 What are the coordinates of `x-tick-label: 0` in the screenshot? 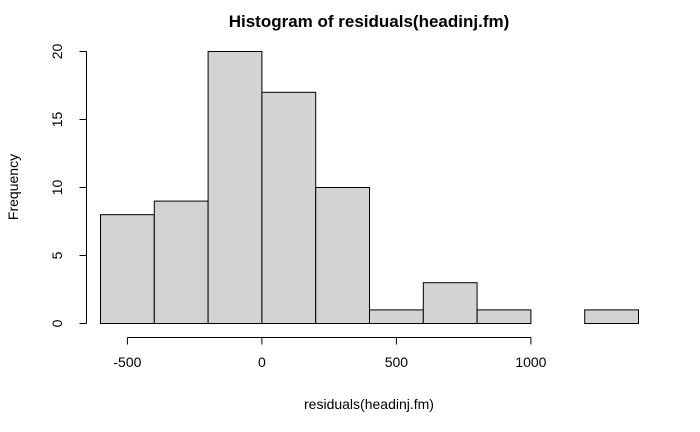 It's located at (262, 362).